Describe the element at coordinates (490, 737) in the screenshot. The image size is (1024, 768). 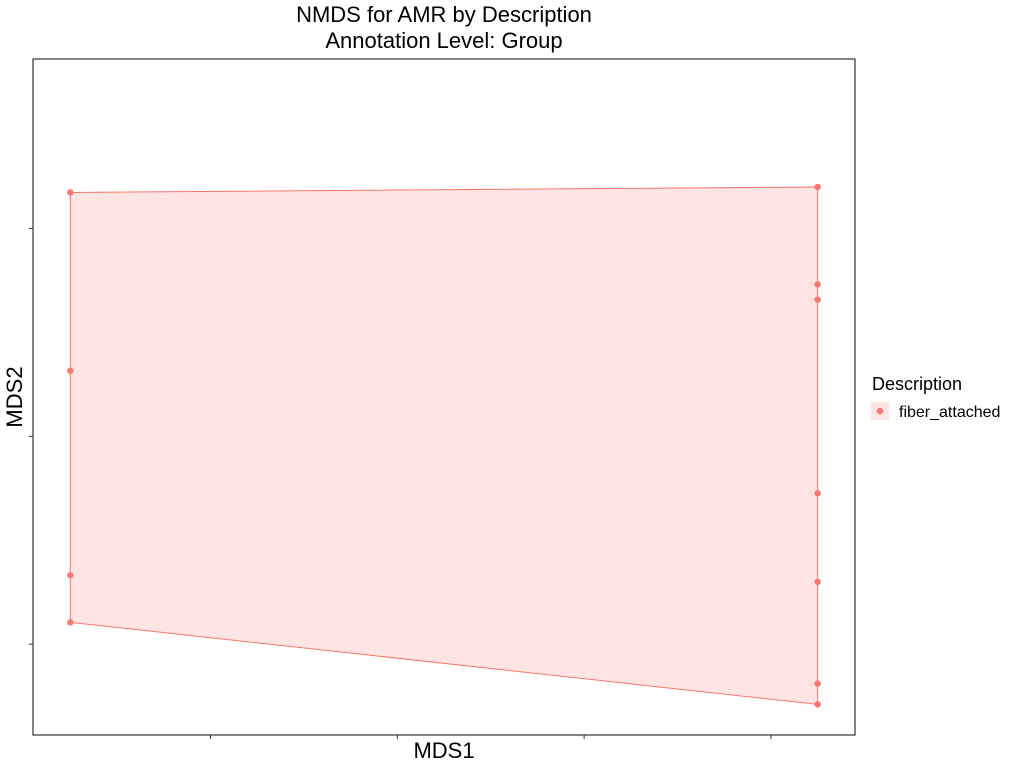
I see `x-axis-ticks` at that location.